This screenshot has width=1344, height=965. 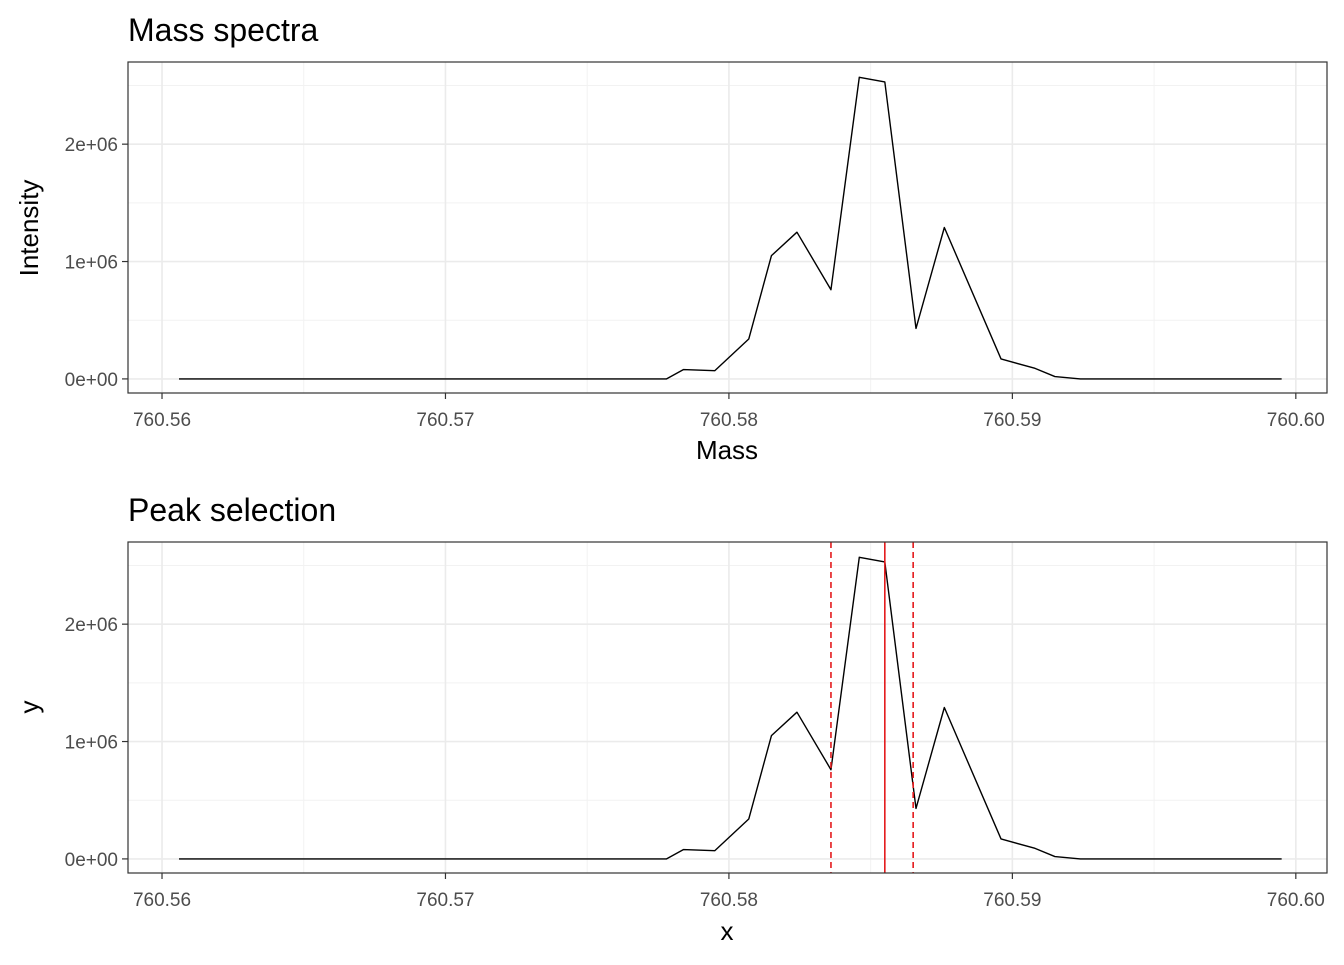 I want to click on x-axis-label: Mass, so click(x=727, y=450).